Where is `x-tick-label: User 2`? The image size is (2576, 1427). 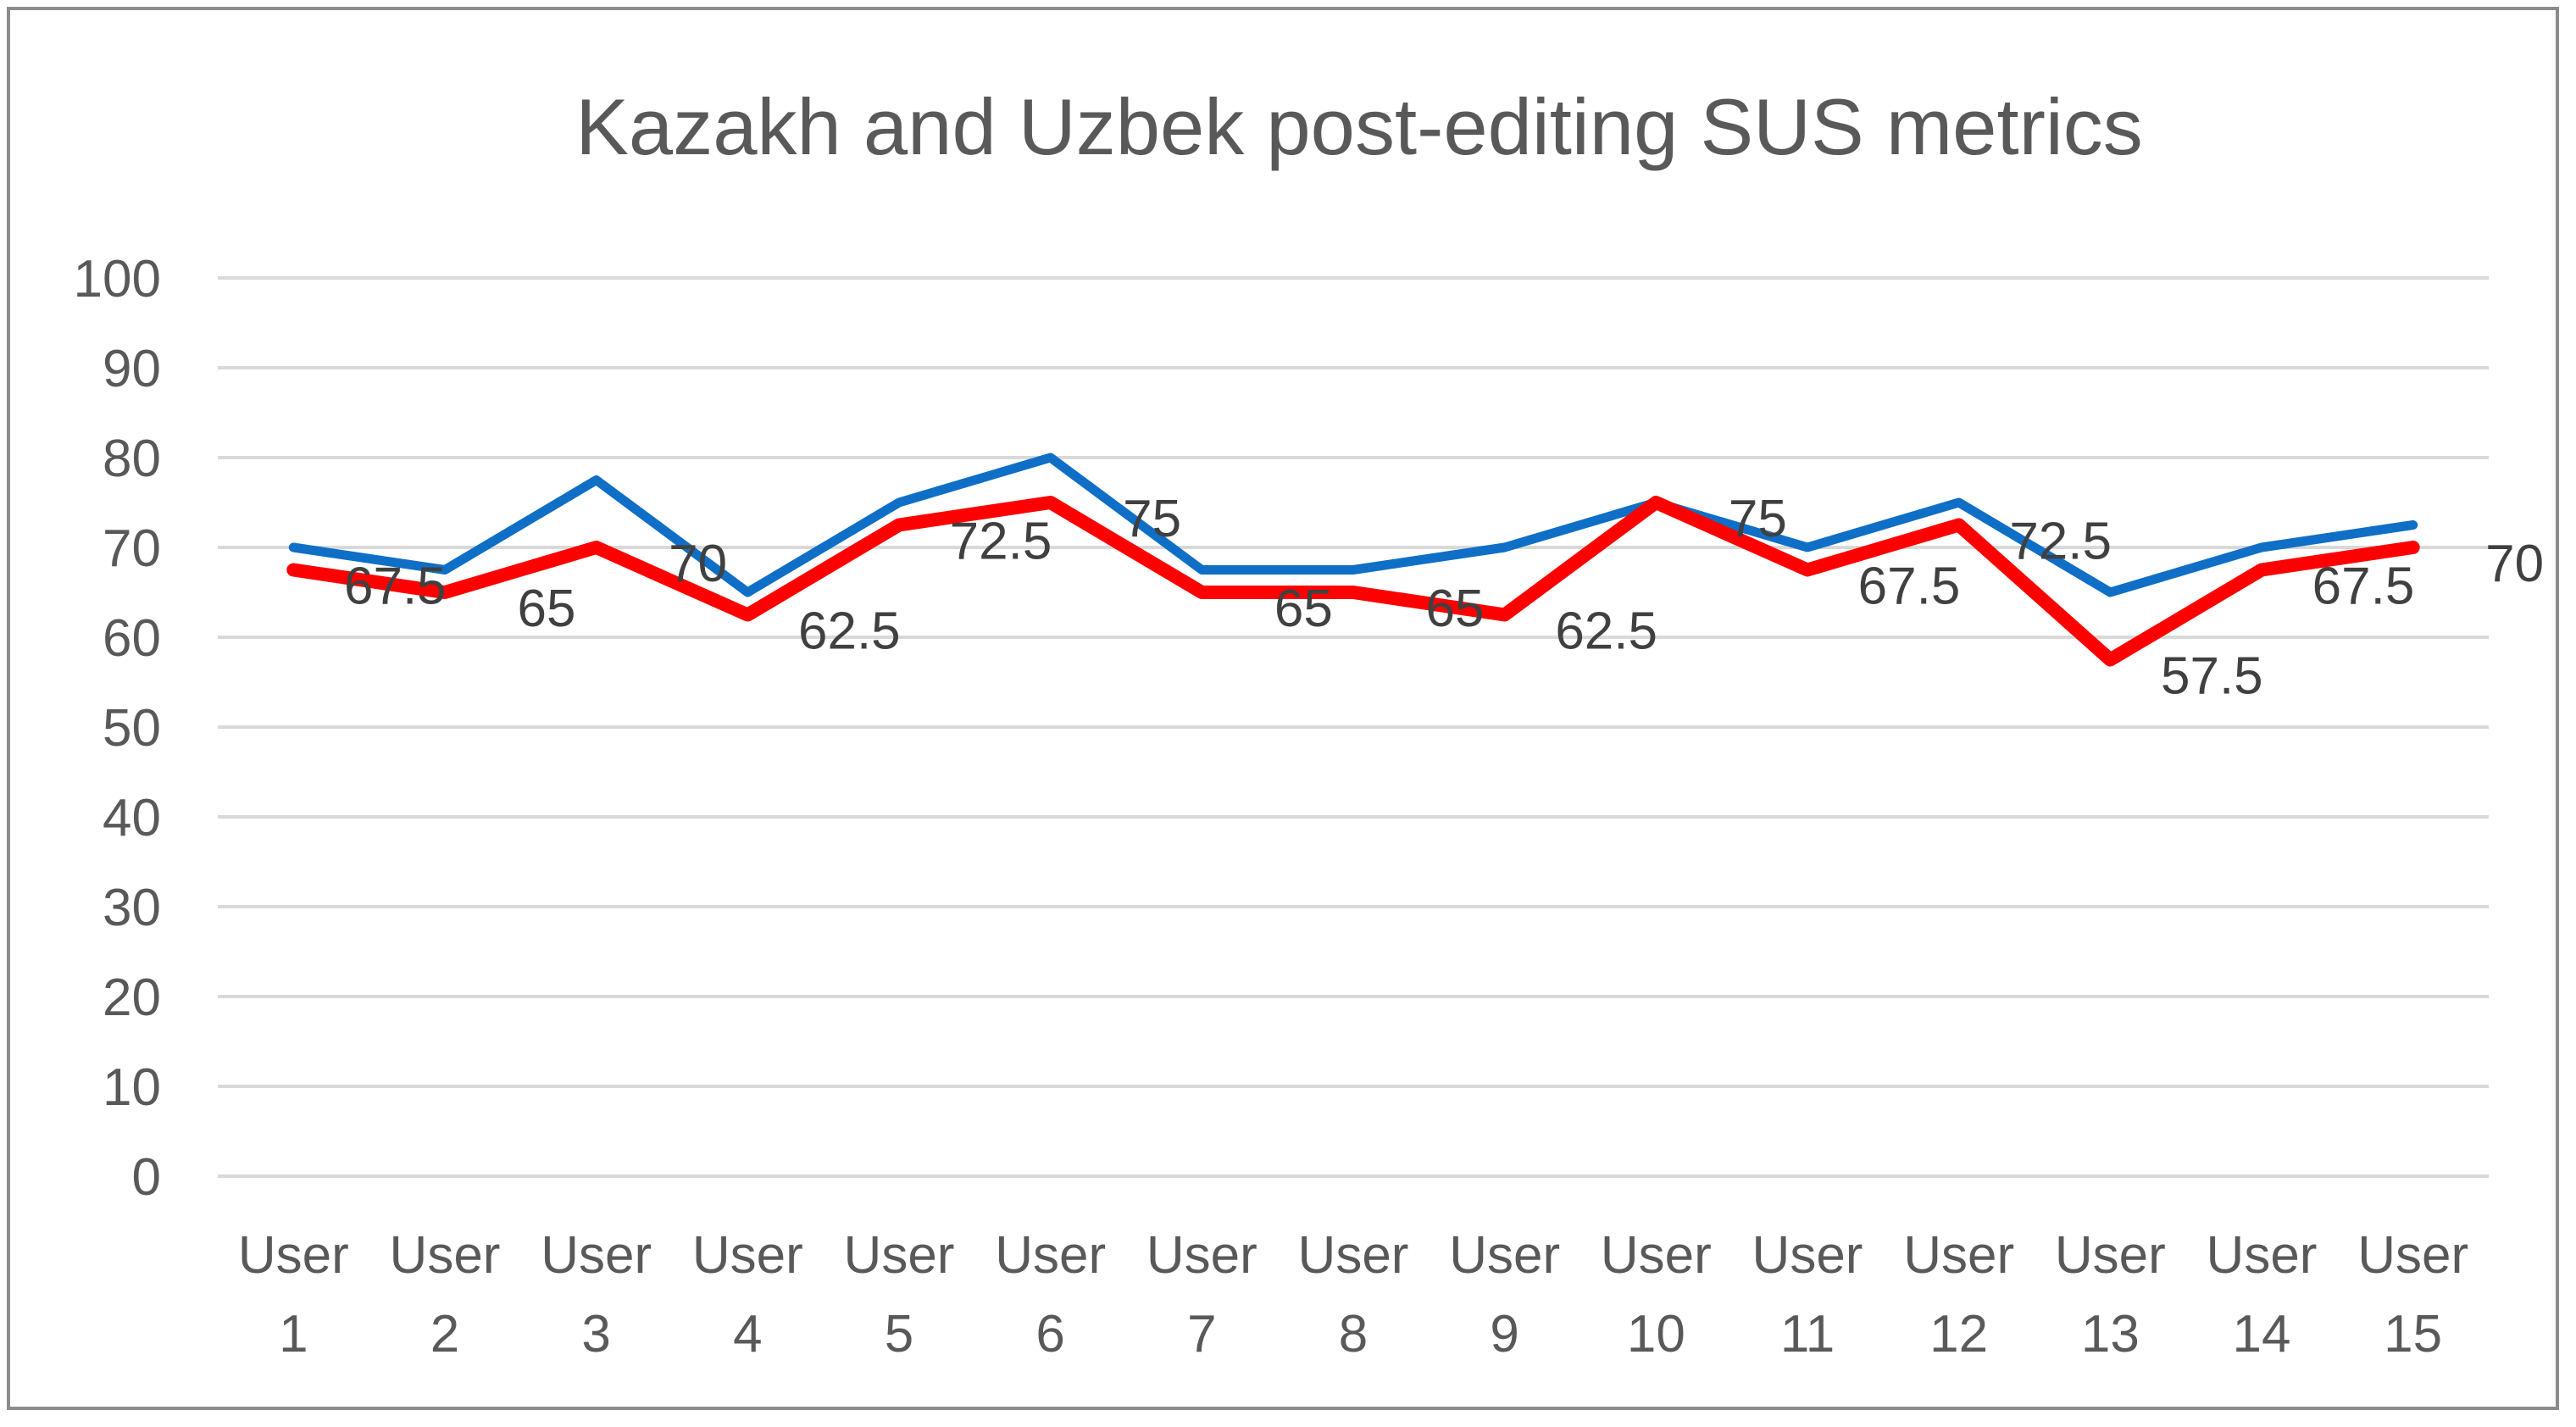
x-tick-label: User 2 is located at coordinates (445, 1294).